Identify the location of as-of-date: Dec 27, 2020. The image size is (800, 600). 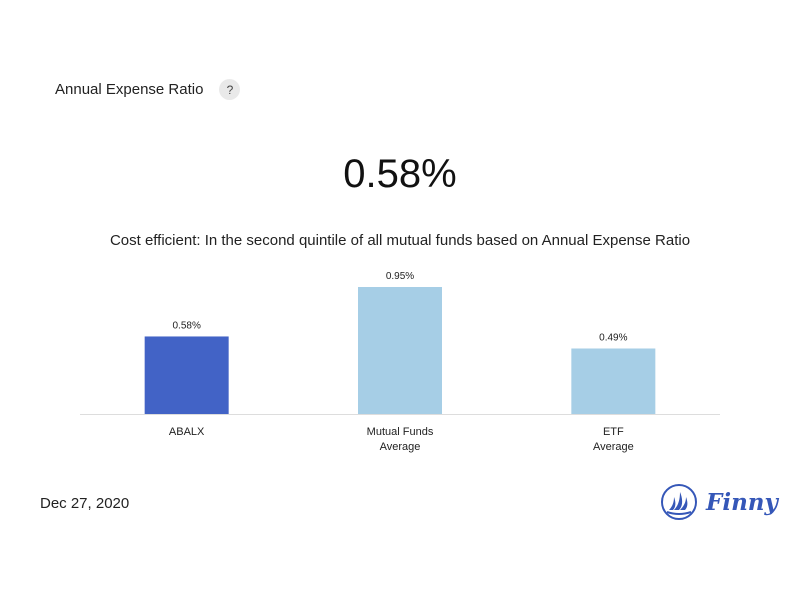
(85, 503).